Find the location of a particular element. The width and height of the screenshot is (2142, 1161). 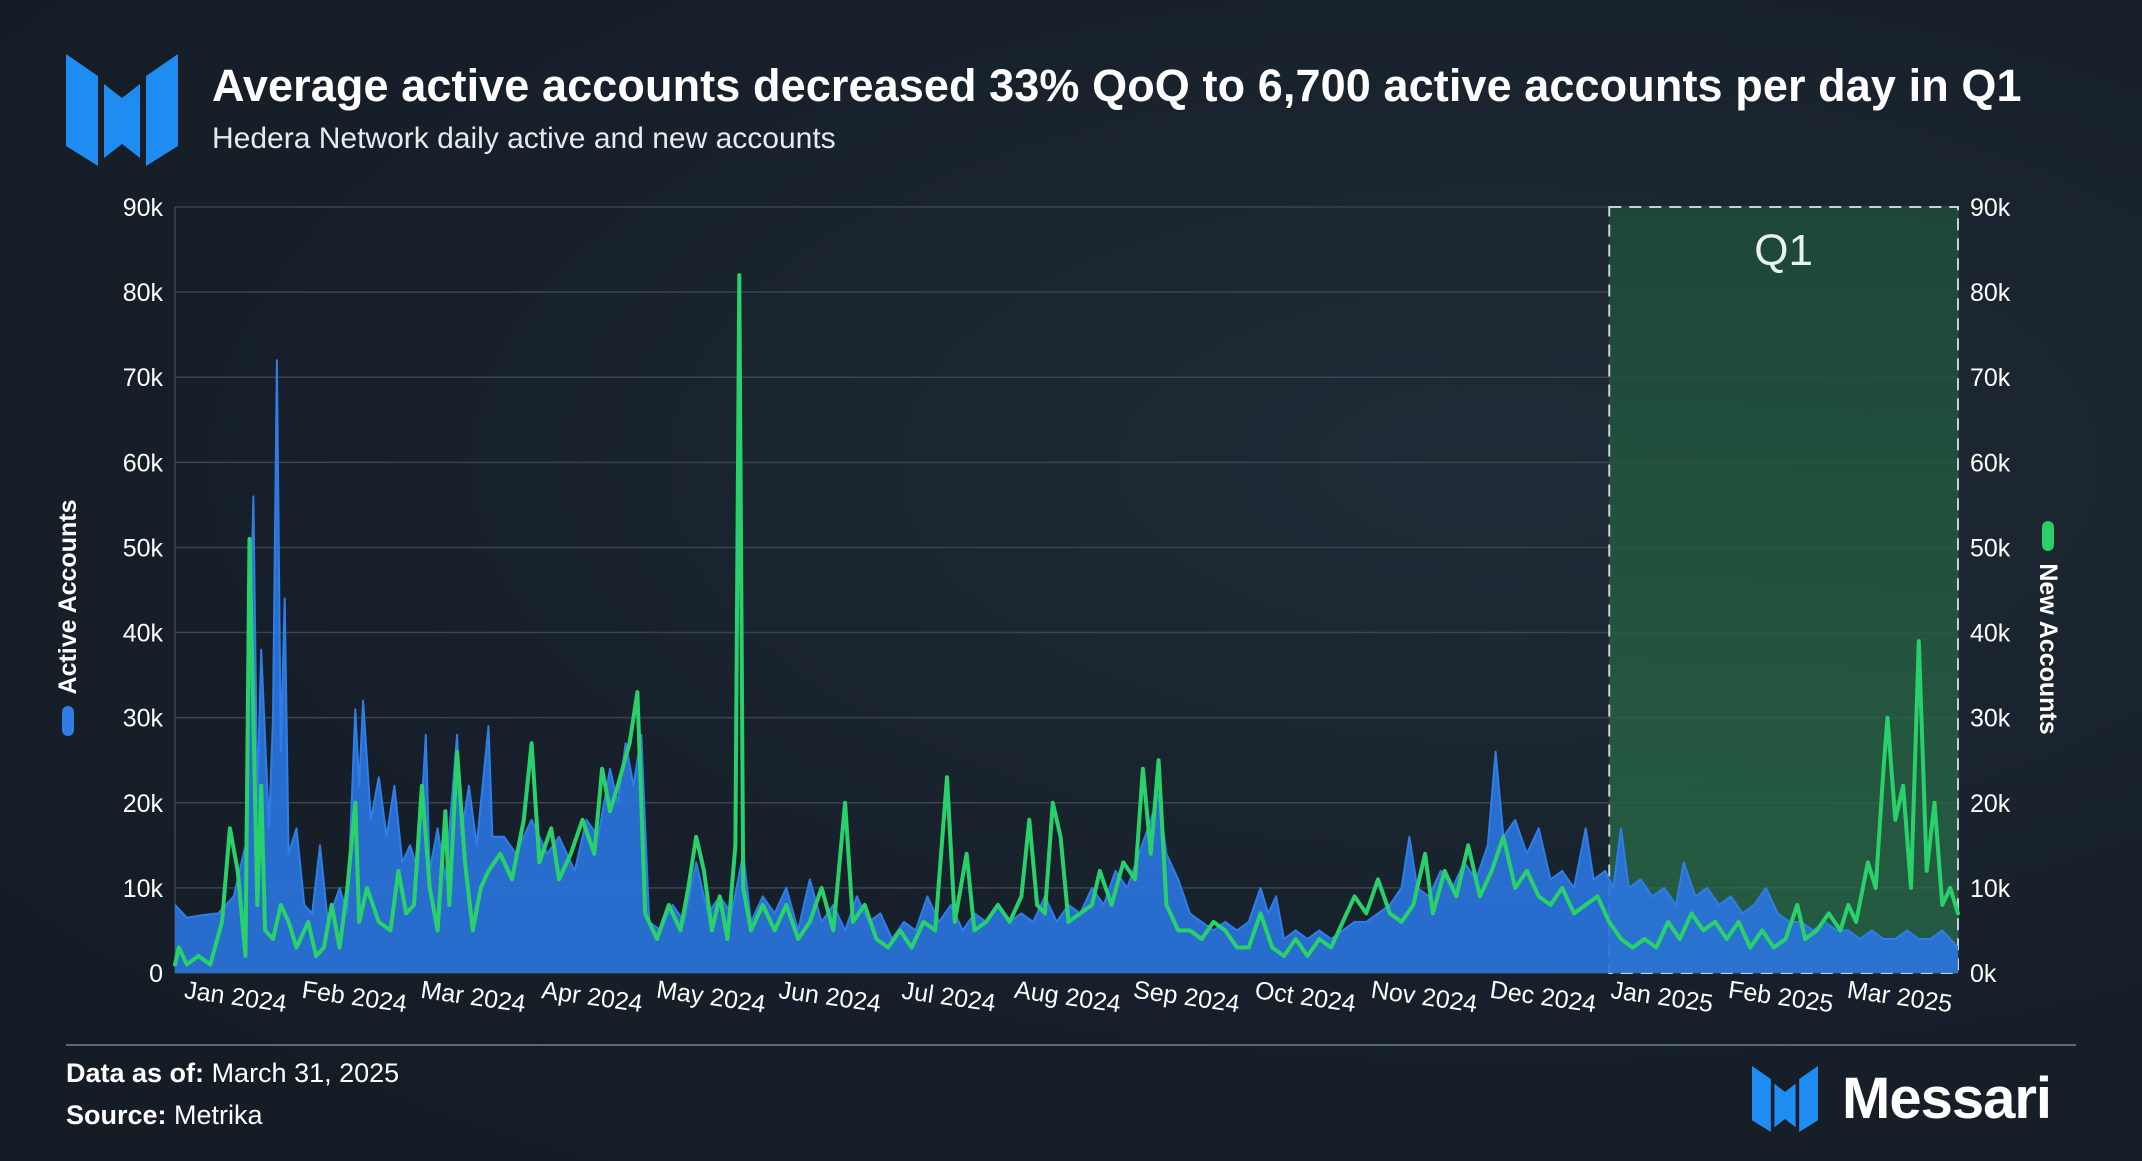

y-axis-right-label: New Accounts is located at coordinates (2048, 628).